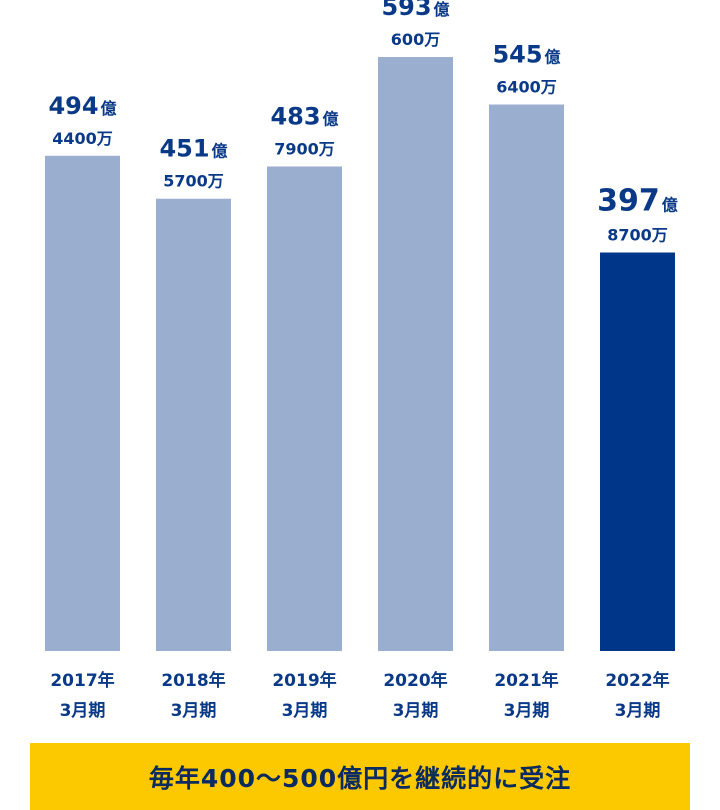  I want to click on x-tick-label-year: 2022年, so click(637, 680).